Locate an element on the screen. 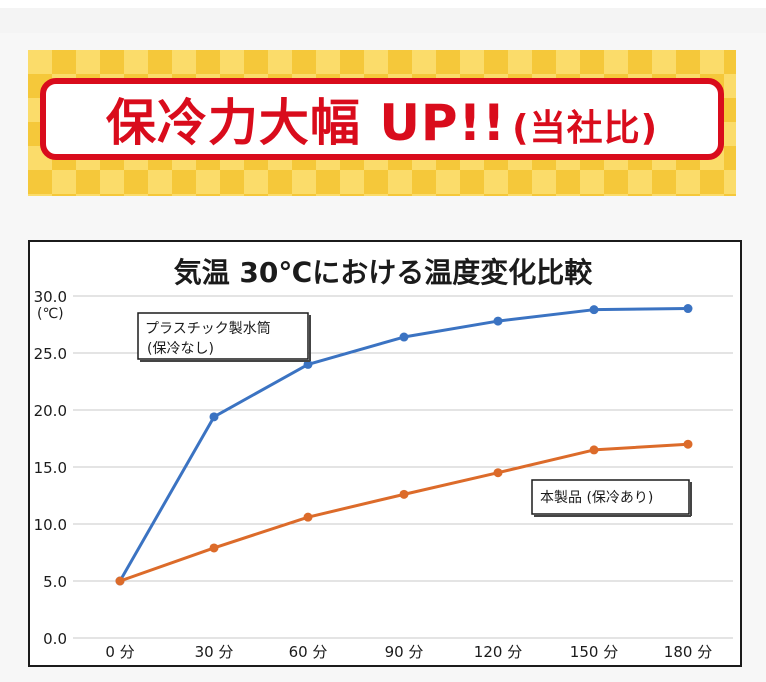 This screenshot has width=766, height=682. x-tick-label: 90 分 is located at coordinates (404, 652).